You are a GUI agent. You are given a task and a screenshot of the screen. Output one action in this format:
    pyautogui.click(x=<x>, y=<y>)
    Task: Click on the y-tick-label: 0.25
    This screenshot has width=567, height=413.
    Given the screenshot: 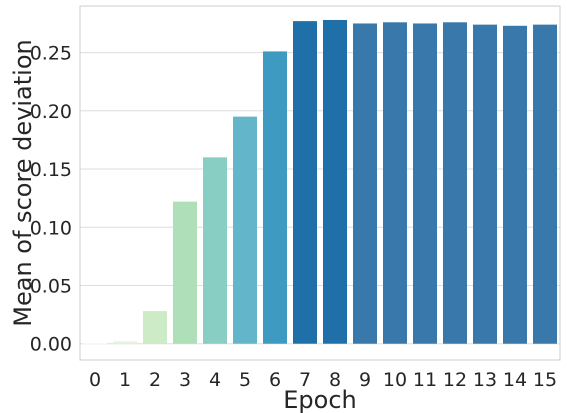 What is the action you would take?
    pyautogui.click(x=51, y=54)
    